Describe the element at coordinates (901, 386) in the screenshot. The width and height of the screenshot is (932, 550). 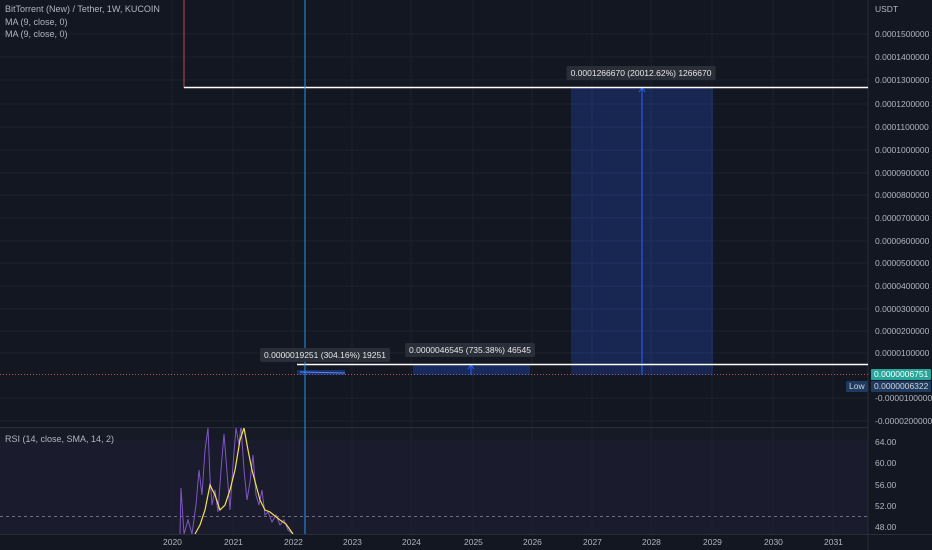
I see `low-price-tag: 0.0000006322` at that location.